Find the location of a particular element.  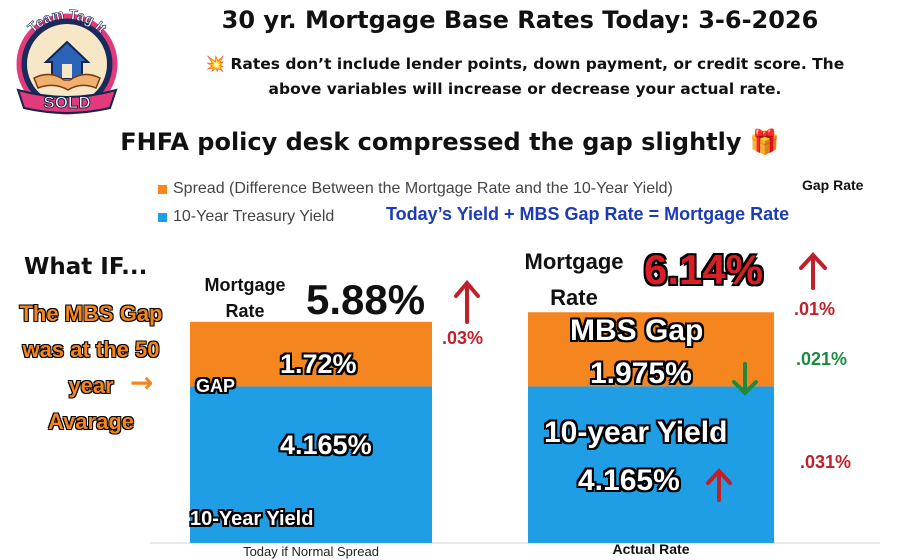

left-mortgage-label-line-1: Mortgage is located at coordinates (245, 285).